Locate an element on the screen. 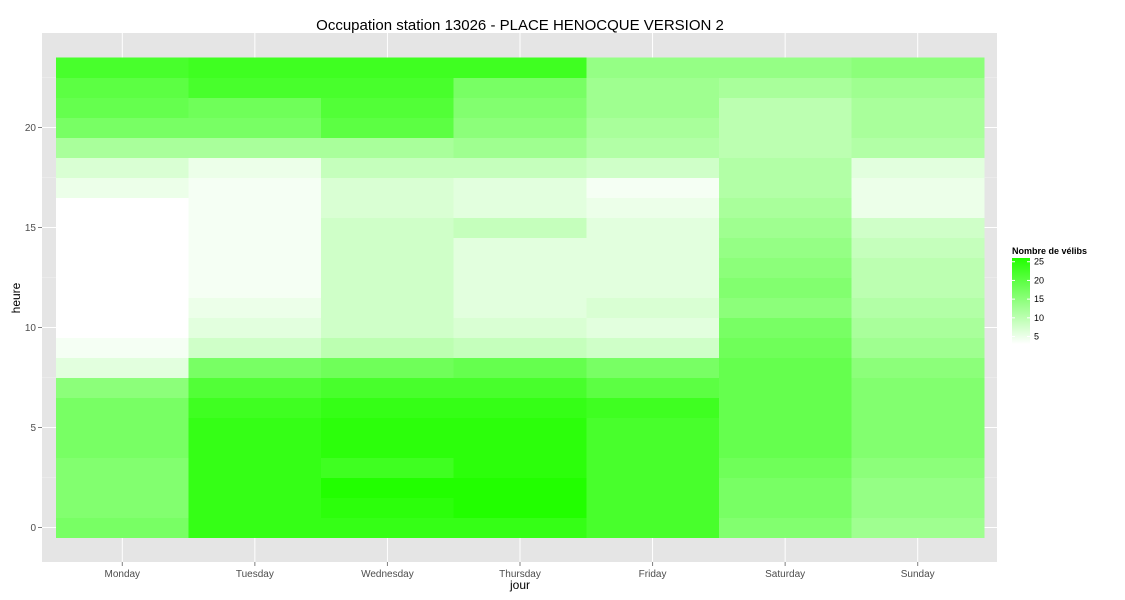 This screenshot has height=600, width=1125. x-tick-label: Sunday is located at coordinates (918, 574).